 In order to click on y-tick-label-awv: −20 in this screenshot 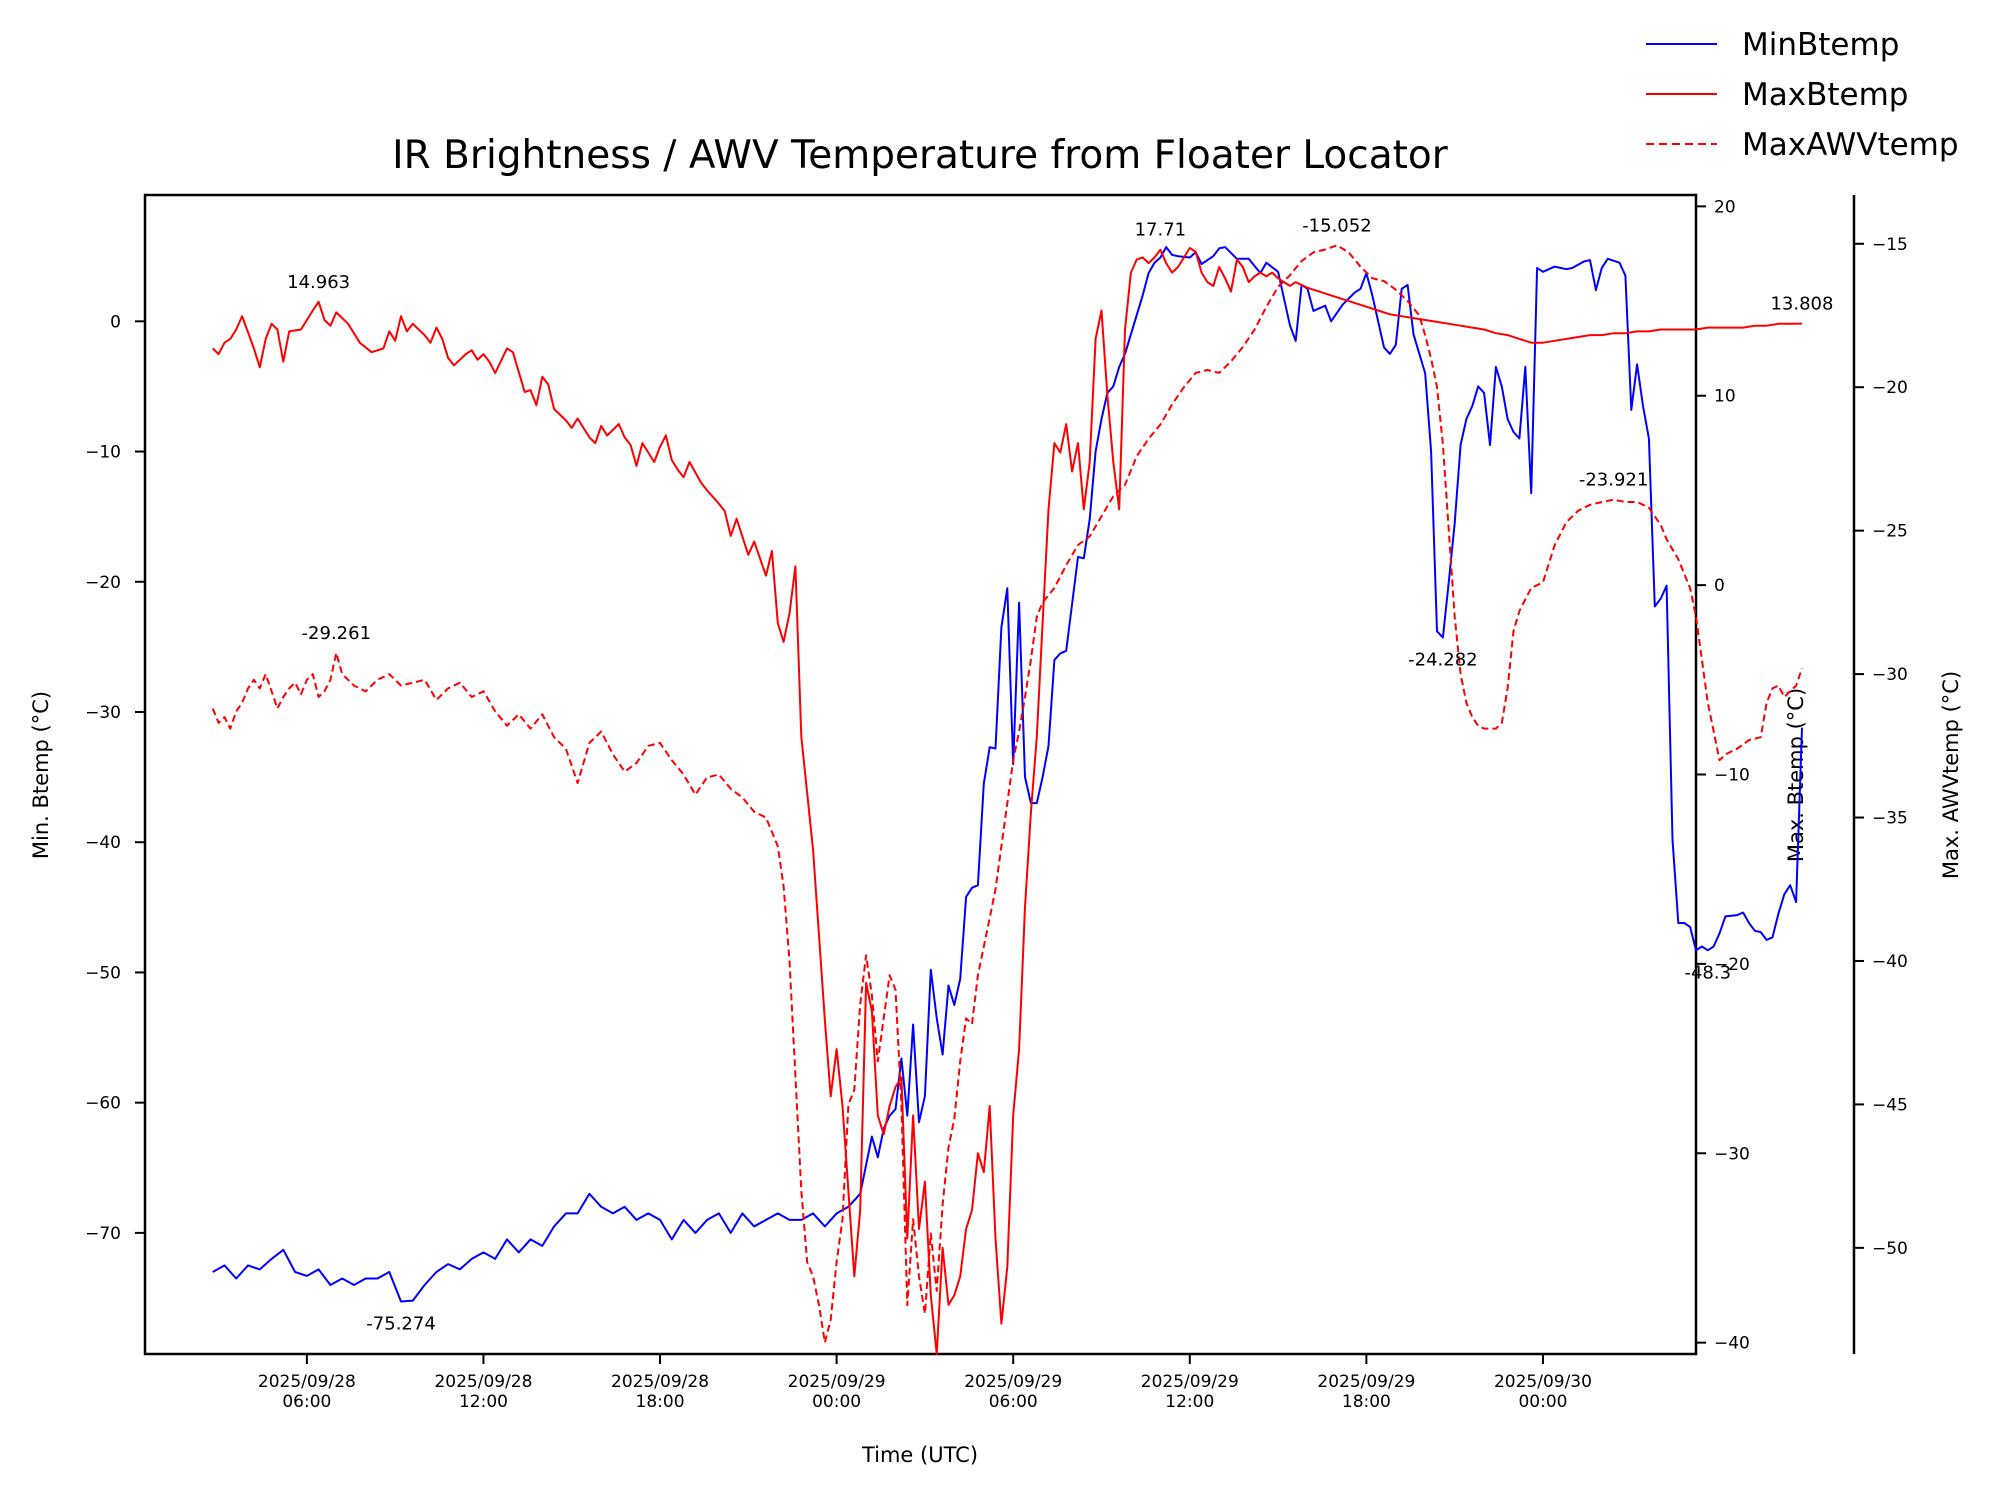, I will do `click(1890, 388)`.